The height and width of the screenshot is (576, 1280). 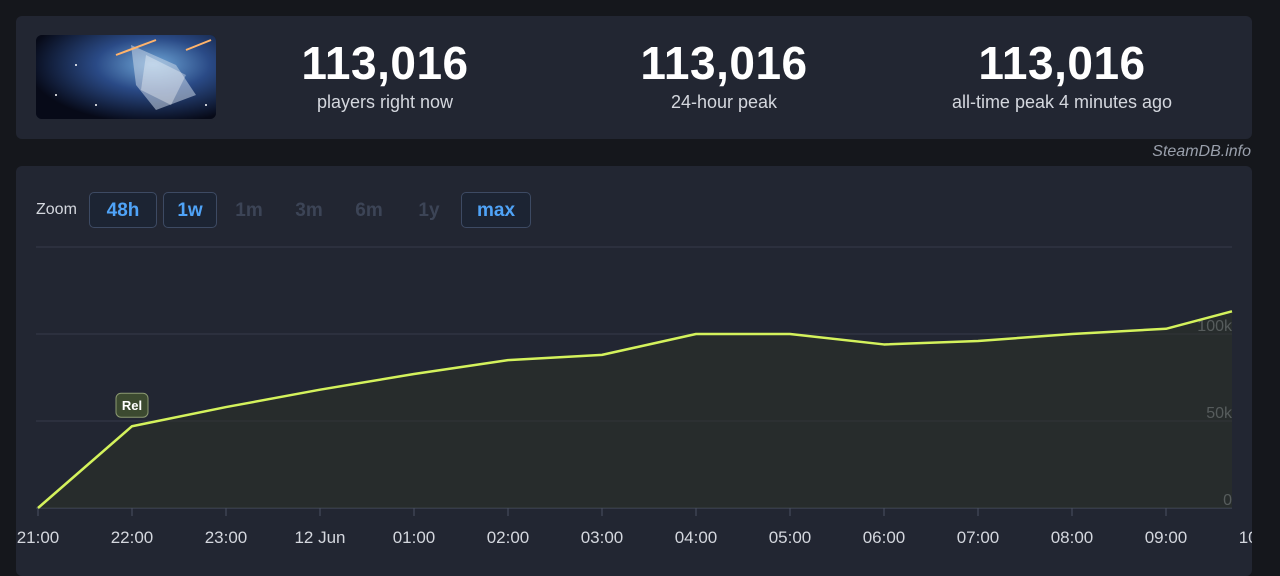 I want to click on release-marker, so click(x=132, y=405).